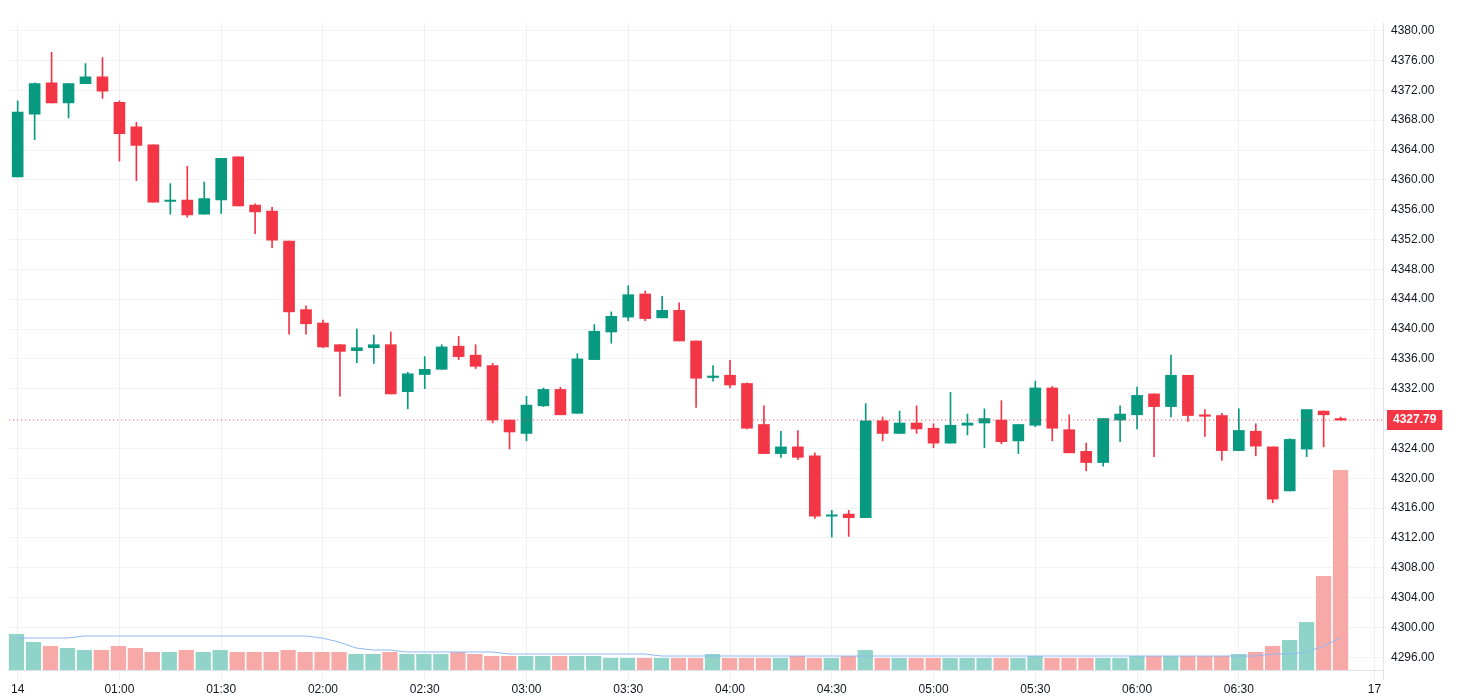  Describe the element at coordinates (1413, 149) in the screenshot. I see `y-tick-label: 4364.00` at that location.